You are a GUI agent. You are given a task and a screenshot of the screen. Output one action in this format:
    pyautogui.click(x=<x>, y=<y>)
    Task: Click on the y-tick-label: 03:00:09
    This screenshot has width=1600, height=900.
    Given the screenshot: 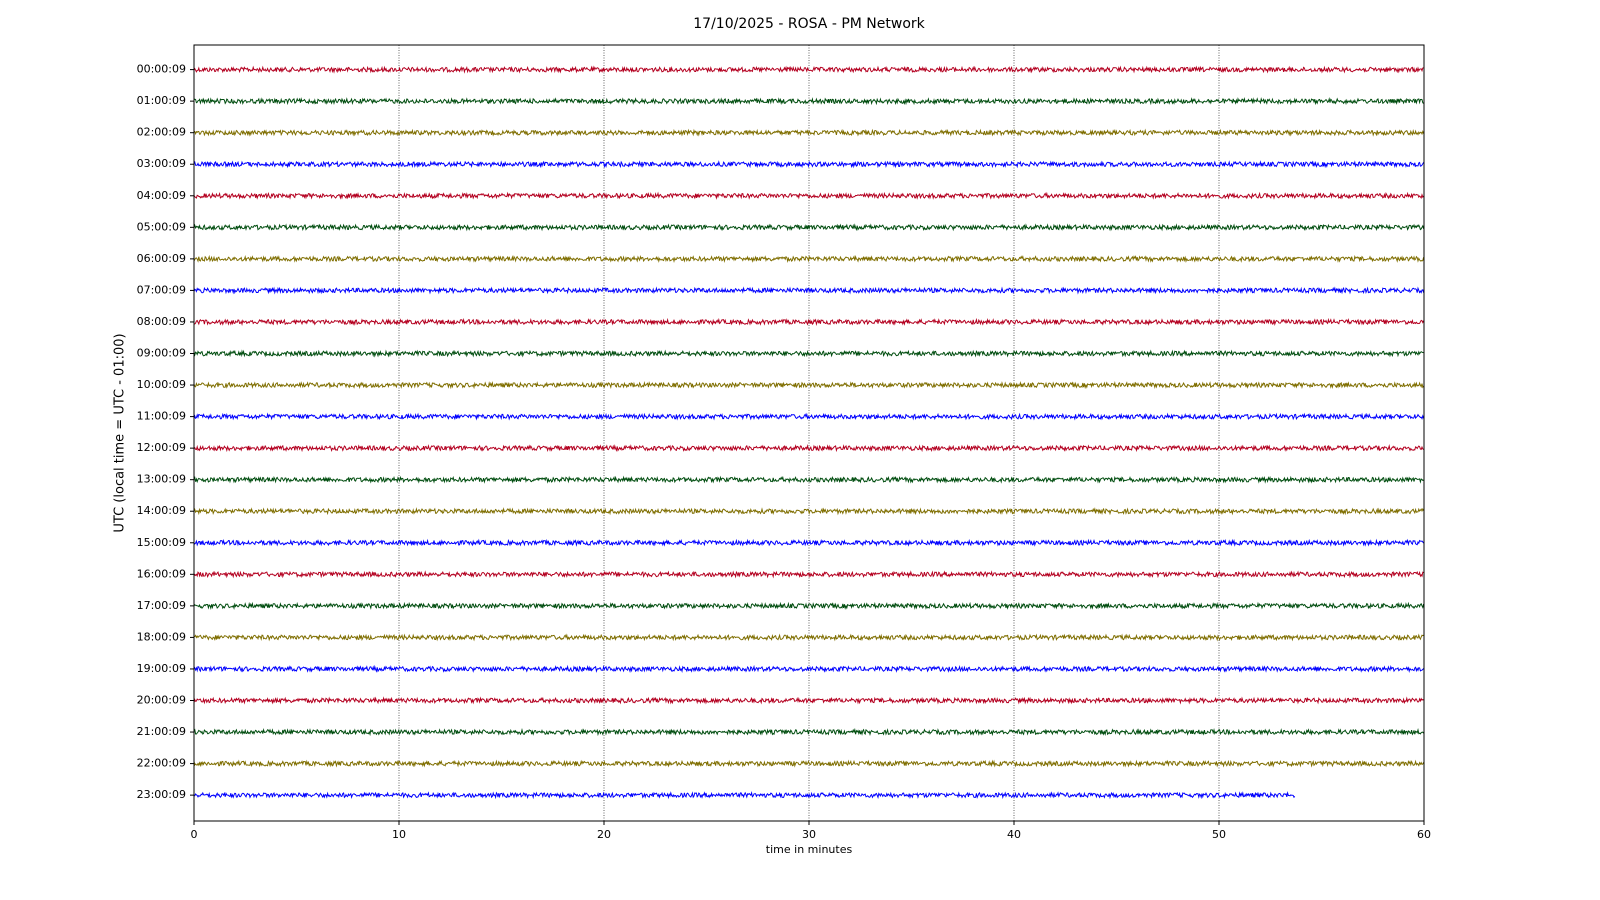 What is the action you would take?
    pyautogui.click(x=161, y=163)
    